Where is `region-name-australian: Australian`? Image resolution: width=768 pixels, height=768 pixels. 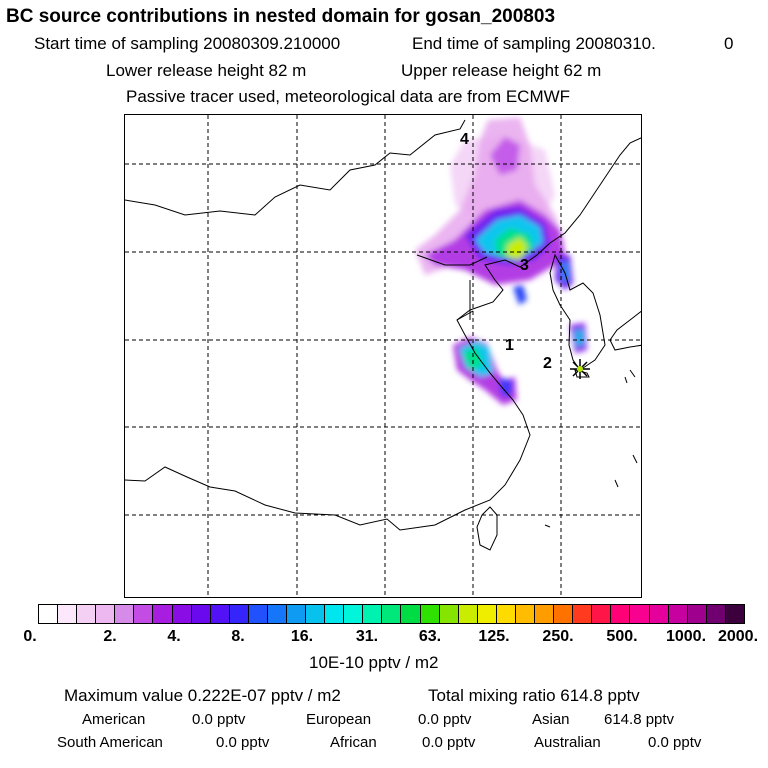
region-name-australian: Australian is located at coordinates (567, 742).